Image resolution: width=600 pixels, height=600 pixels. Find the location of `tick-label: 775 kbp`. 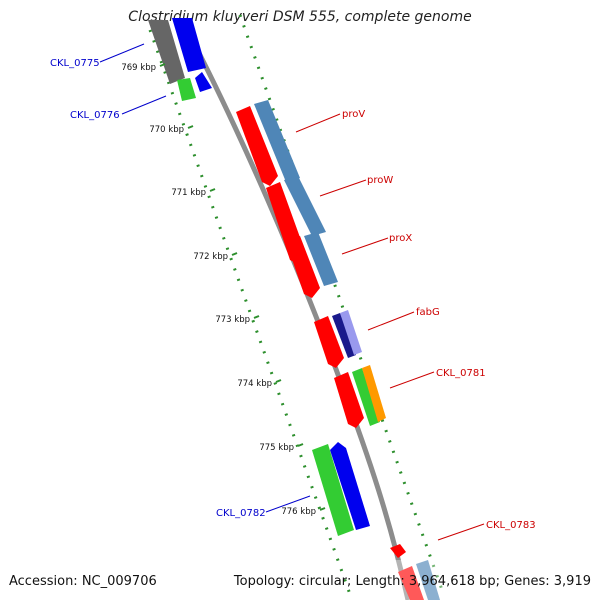

tick-label: 775 kbp is located at coordinates (276, 448).